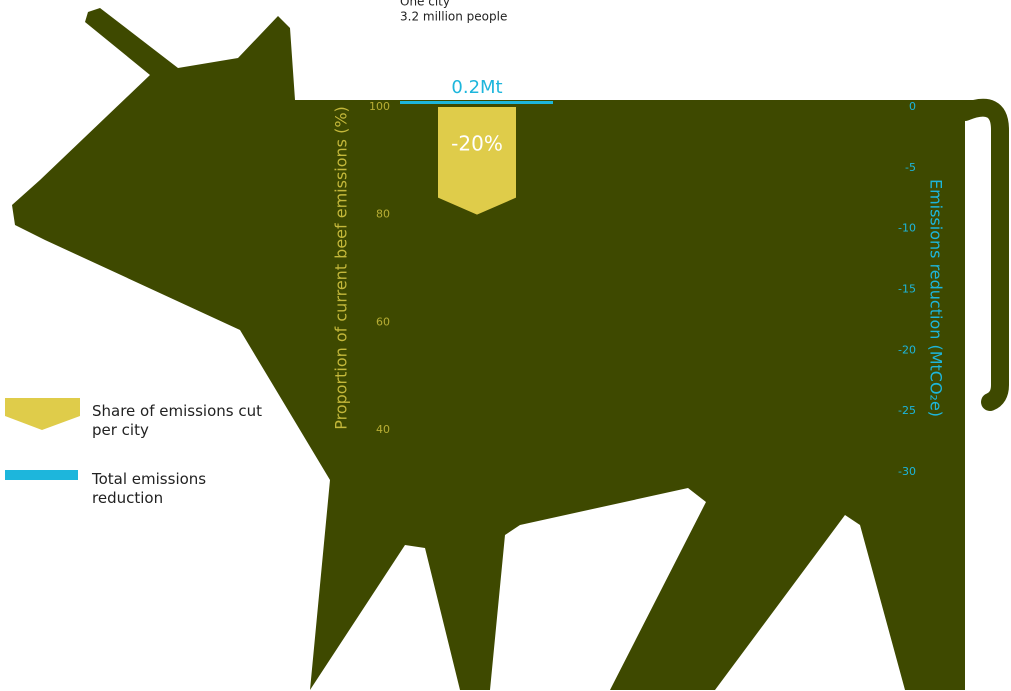 The image size is (1011, 691). I want to click on legend-label: Share of emissions cut per city, so click(177, 420).